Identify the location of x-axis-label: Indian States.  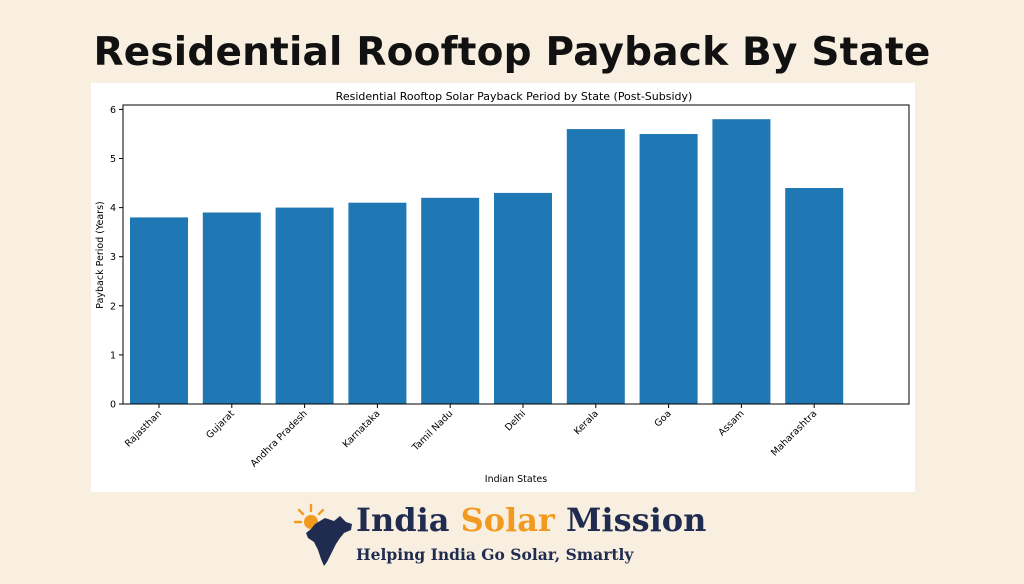
(516, 479).